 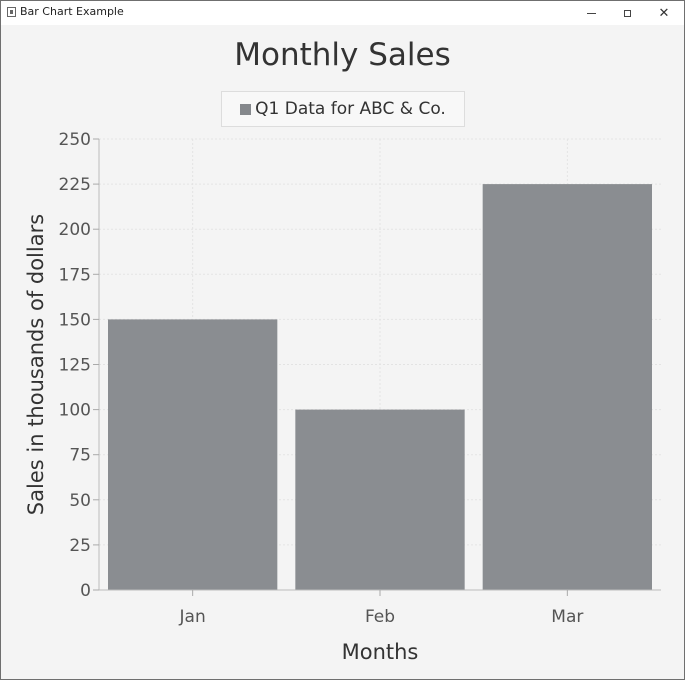 What do you see at coordinates (246, 109) in the screenshot?
I see `legend-swatch` at bounding box center [246, 109].